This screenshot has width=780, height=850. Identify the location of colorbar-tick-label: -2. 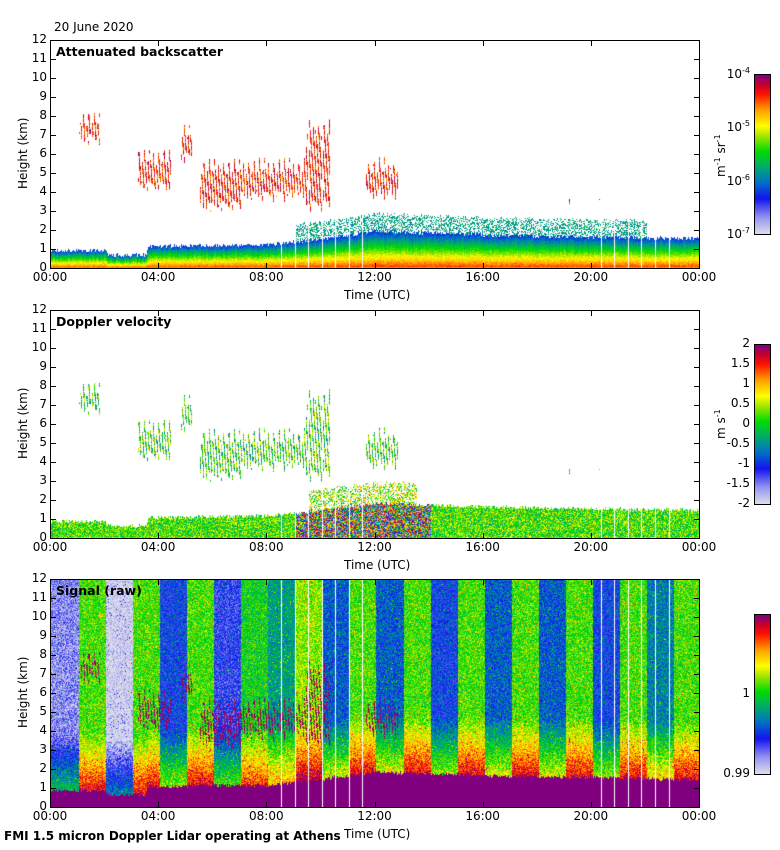
(744, 503).